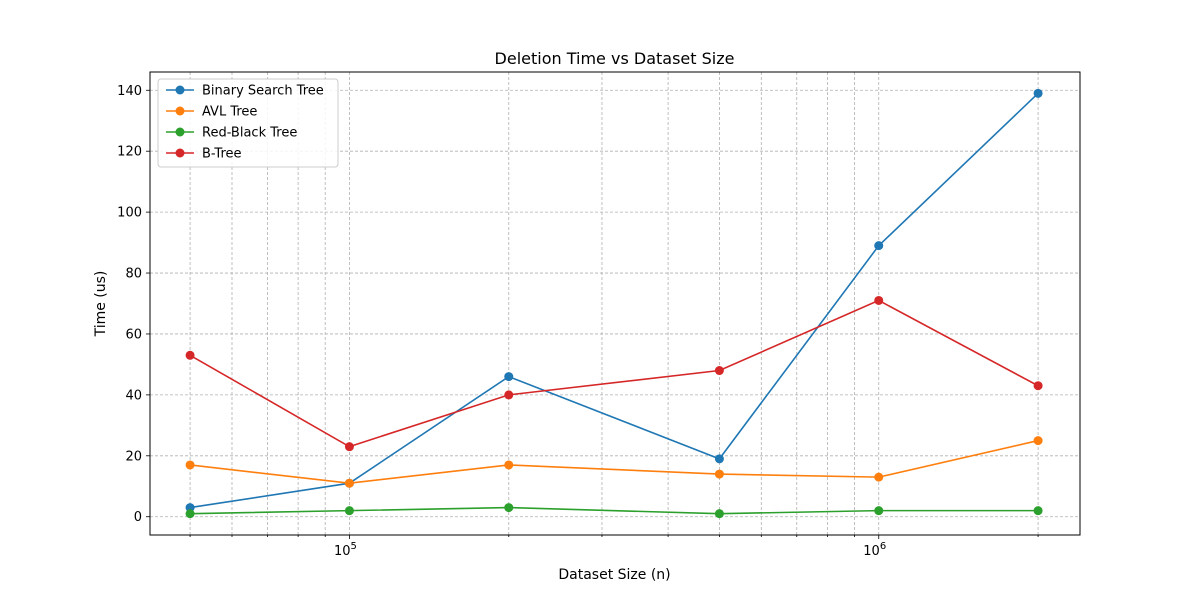 This screenshot has height=600, width=1200. What do you see at coordinates (180, 111) in the screenshot?
I see `legend-marker-avl-tree` at bounding box center [180, 111].